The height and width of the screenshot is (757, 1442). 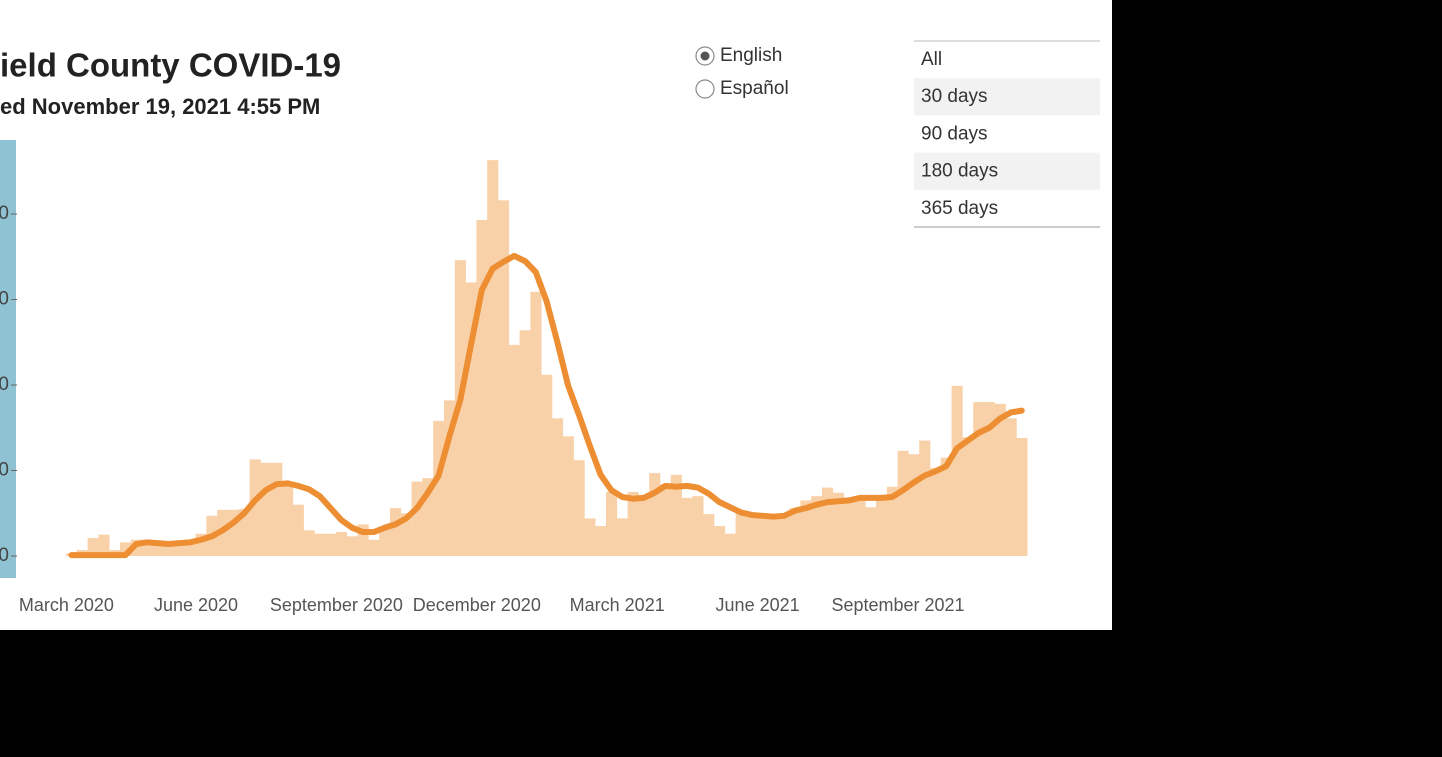 What do you see at coordinates (959, 208) in the screenshot?
I see `range-option: 365 days` at bounding box center [959, 208].